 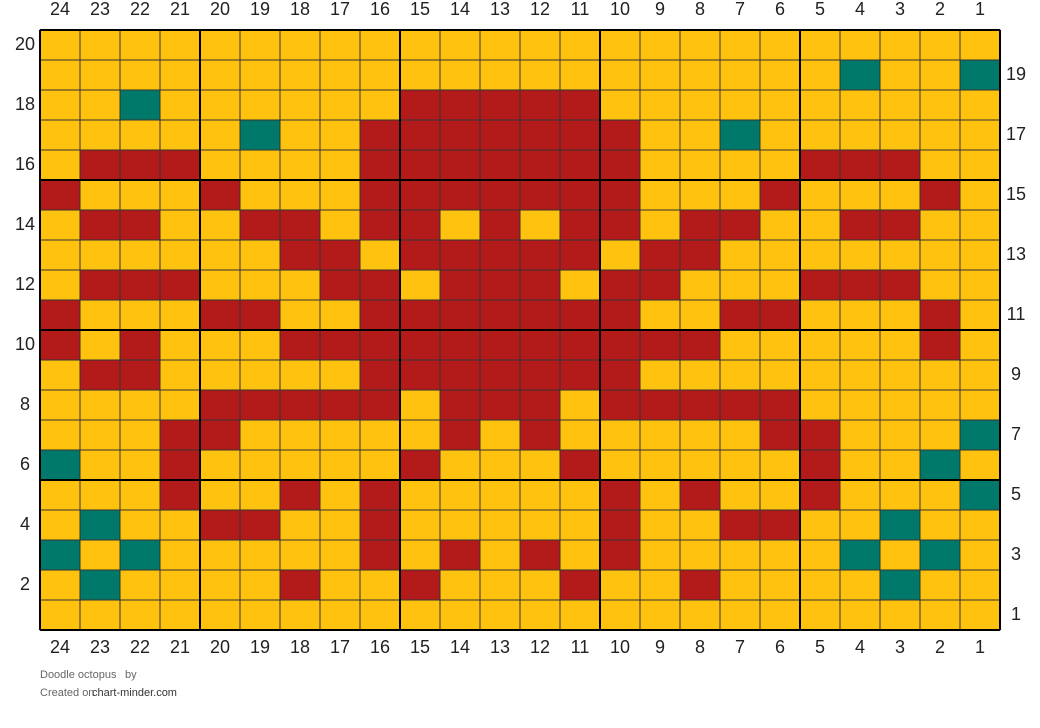 I want to click on column-label: 3, so click(x=900, y=647).